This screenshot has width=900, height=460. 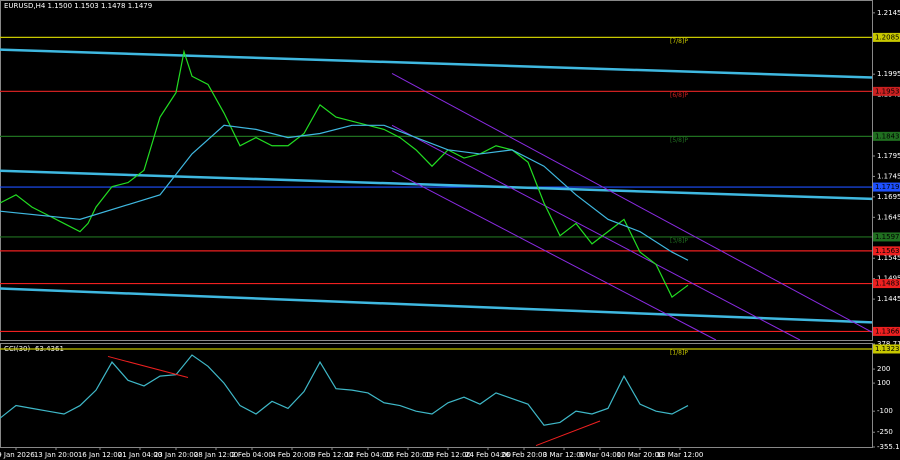 What do you see at coordinates (331, 455) in the screenshot?
I see `x-tick-label: 9 Feb 12:00` at bounding box center [331, 455].